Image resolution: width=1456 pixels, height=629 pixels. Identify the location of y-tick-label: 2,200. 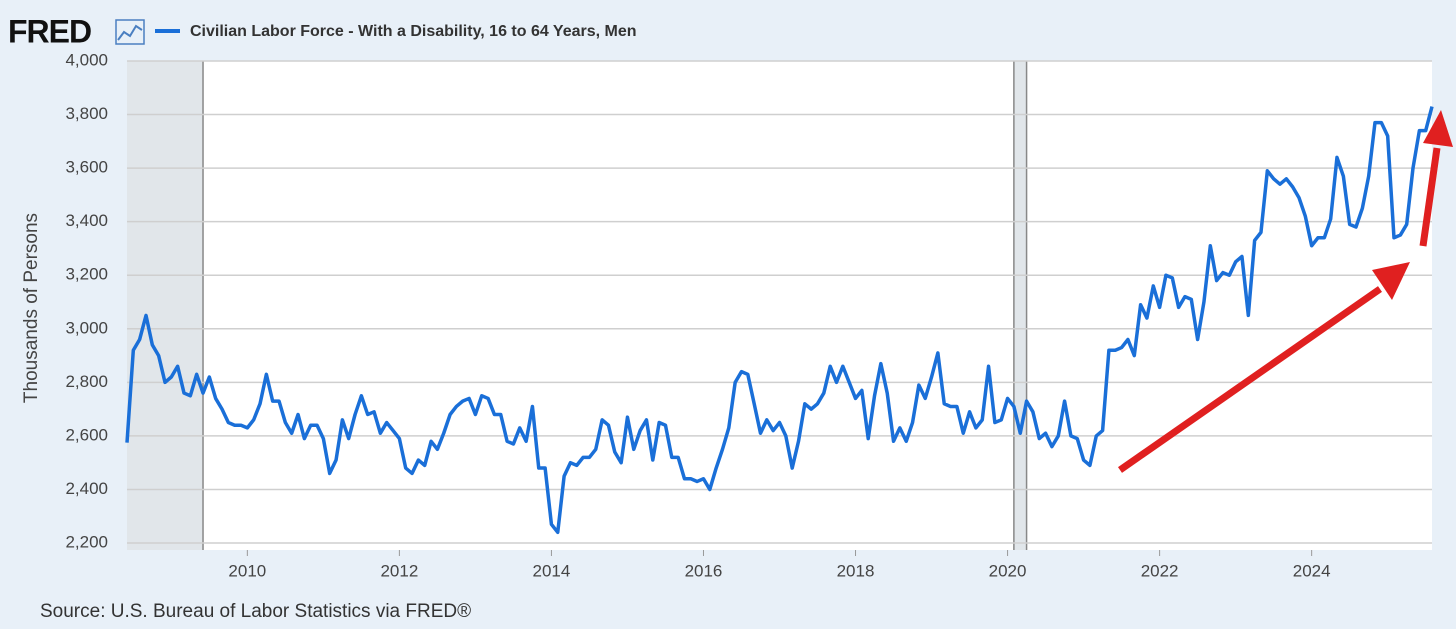
(86, 542).